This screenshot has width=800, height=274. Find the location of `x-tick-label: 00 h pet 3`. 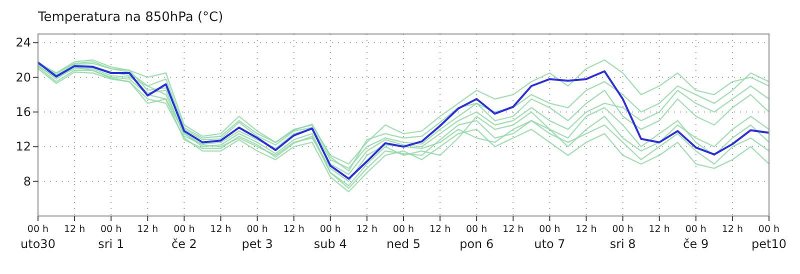

x-tick-label: 00 h pet 3 is located at coordinates (257, 237).